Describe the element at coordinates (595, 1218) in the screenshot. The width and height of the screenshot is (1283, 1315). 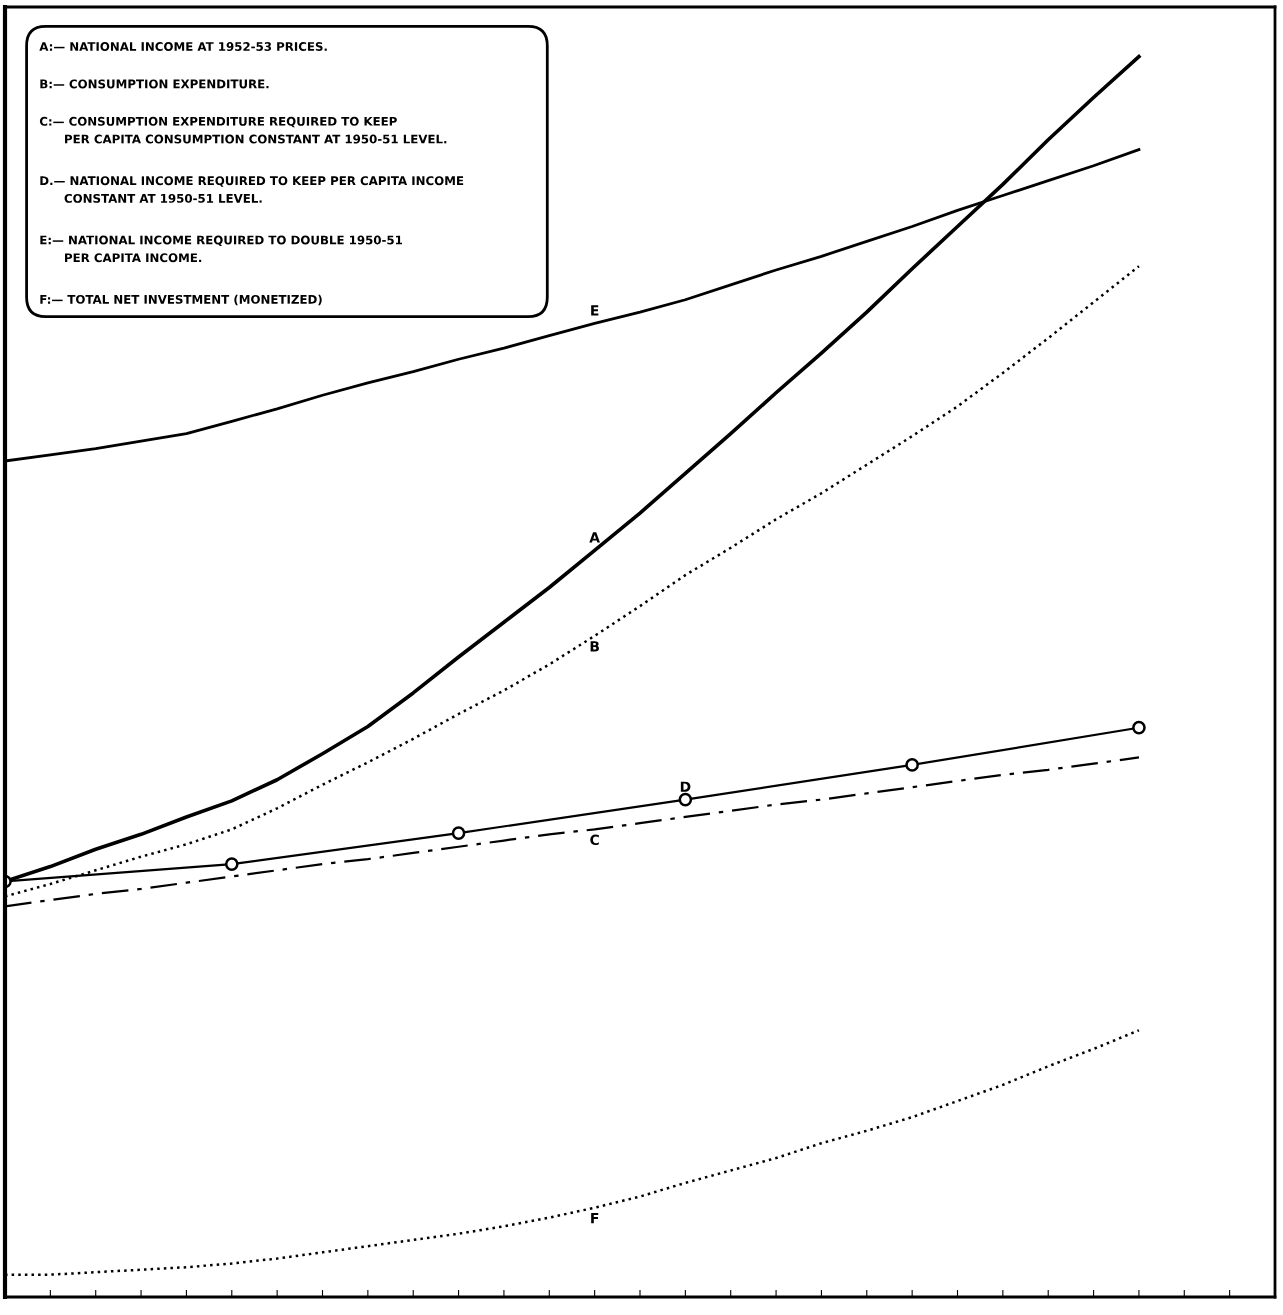
I see `series-label: F` at that location.